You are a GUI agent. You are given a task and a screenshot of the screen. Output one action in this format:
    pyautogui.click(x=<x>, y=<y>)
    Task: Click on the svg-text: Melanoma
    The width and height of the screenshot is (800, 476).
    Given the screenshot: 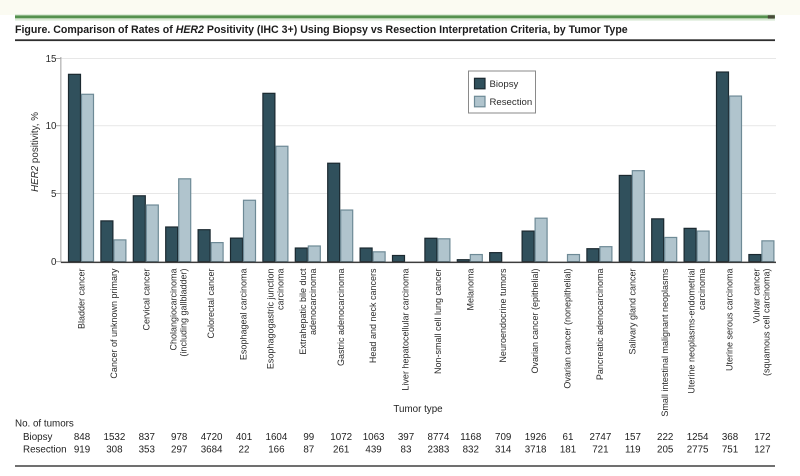 What is the action you would take?
    pyautogui.click(x=470, y=290)
    